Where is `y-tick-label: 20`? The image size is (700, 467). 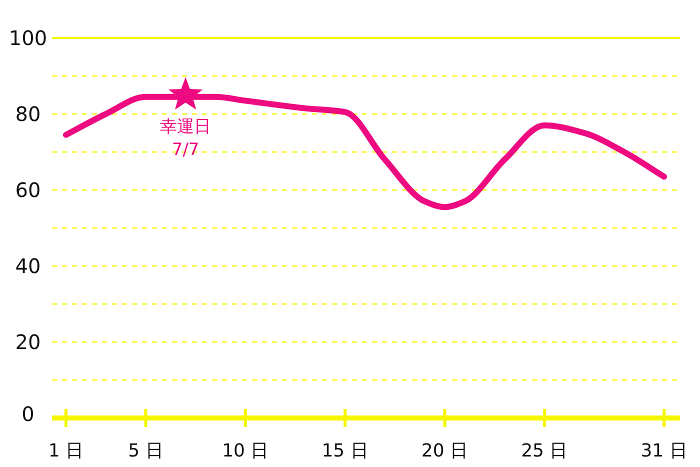 y-tick-label: 20 is located at coordinates (28, 342).